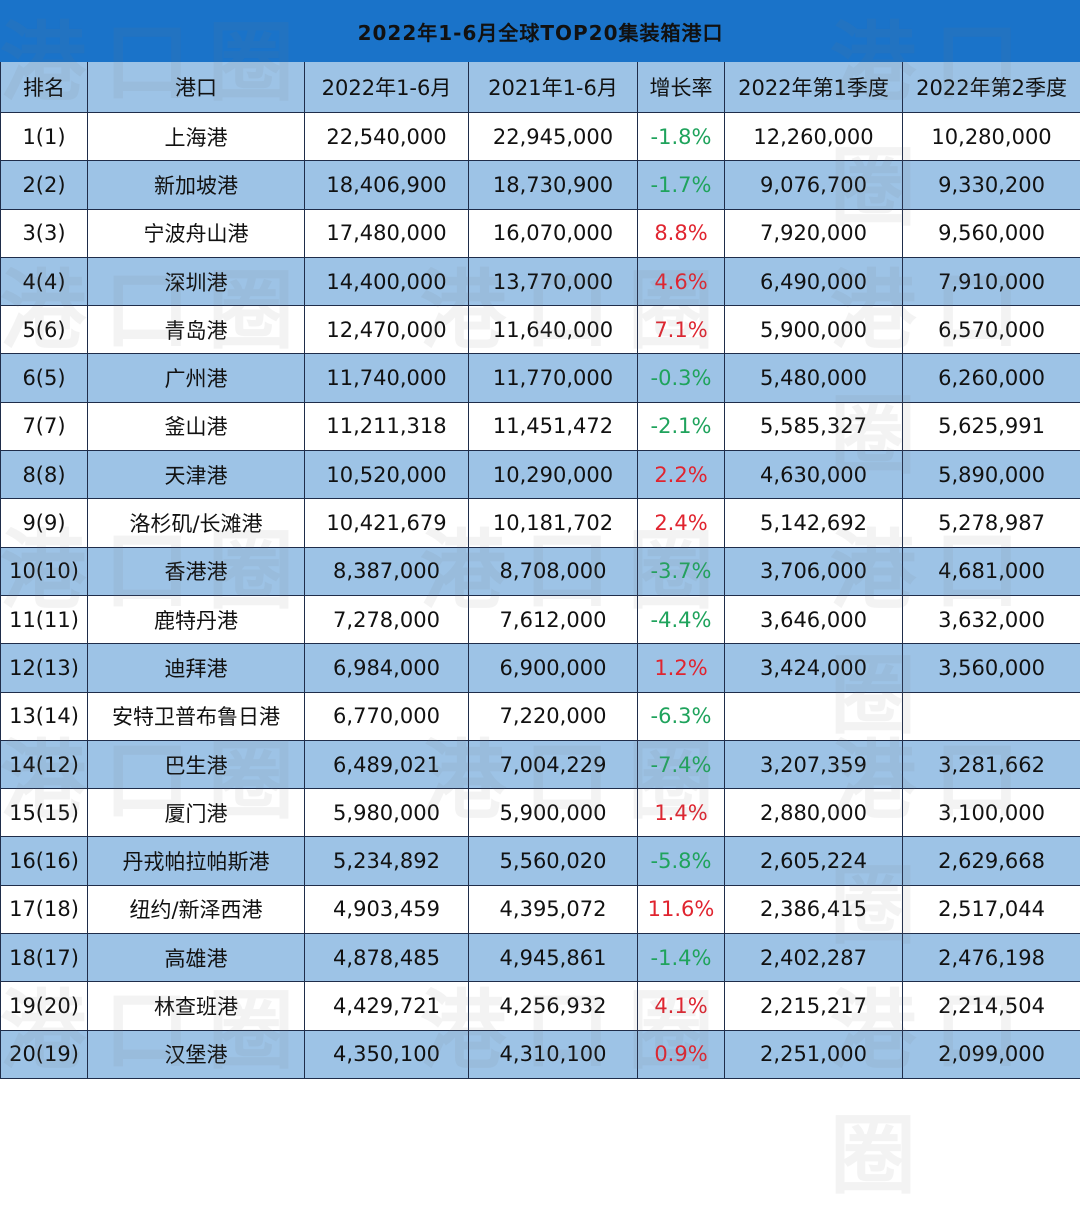 The width and height of the screenshot is (1080, 1210). Describe the element at coordinates (44, 281) in the screenshot. I see `cell-rank: 4(4)` at that location.